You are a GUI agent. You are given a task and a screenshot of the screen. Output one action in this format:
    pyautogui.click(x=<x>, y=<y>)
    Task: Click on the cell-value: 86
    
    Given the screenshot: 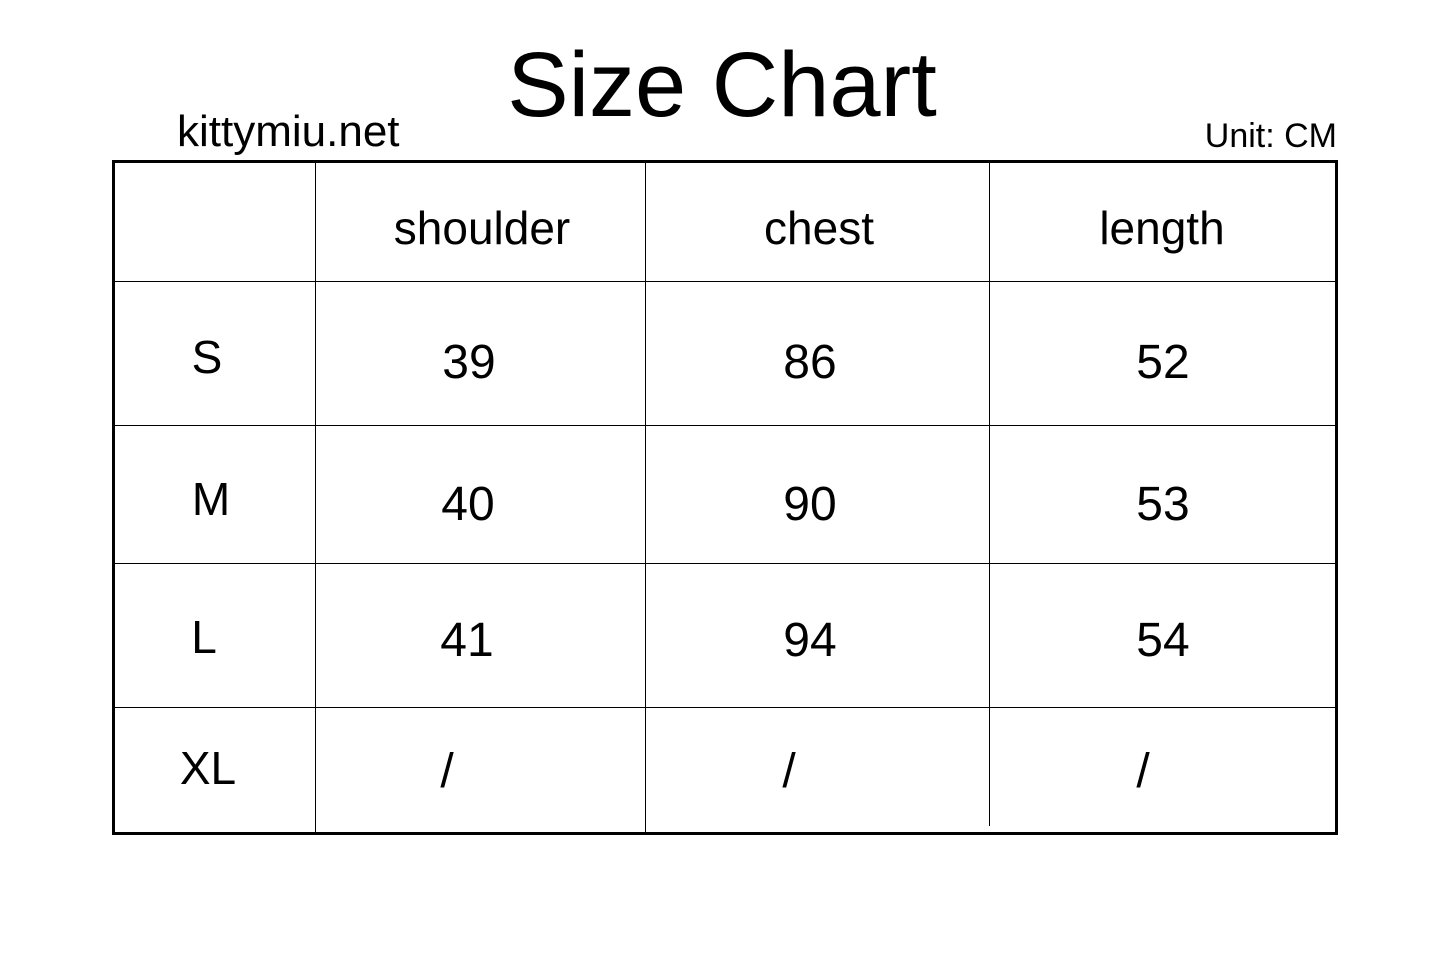 What is the action you would take?
    pyautogui.click(x=810, y=362)
    